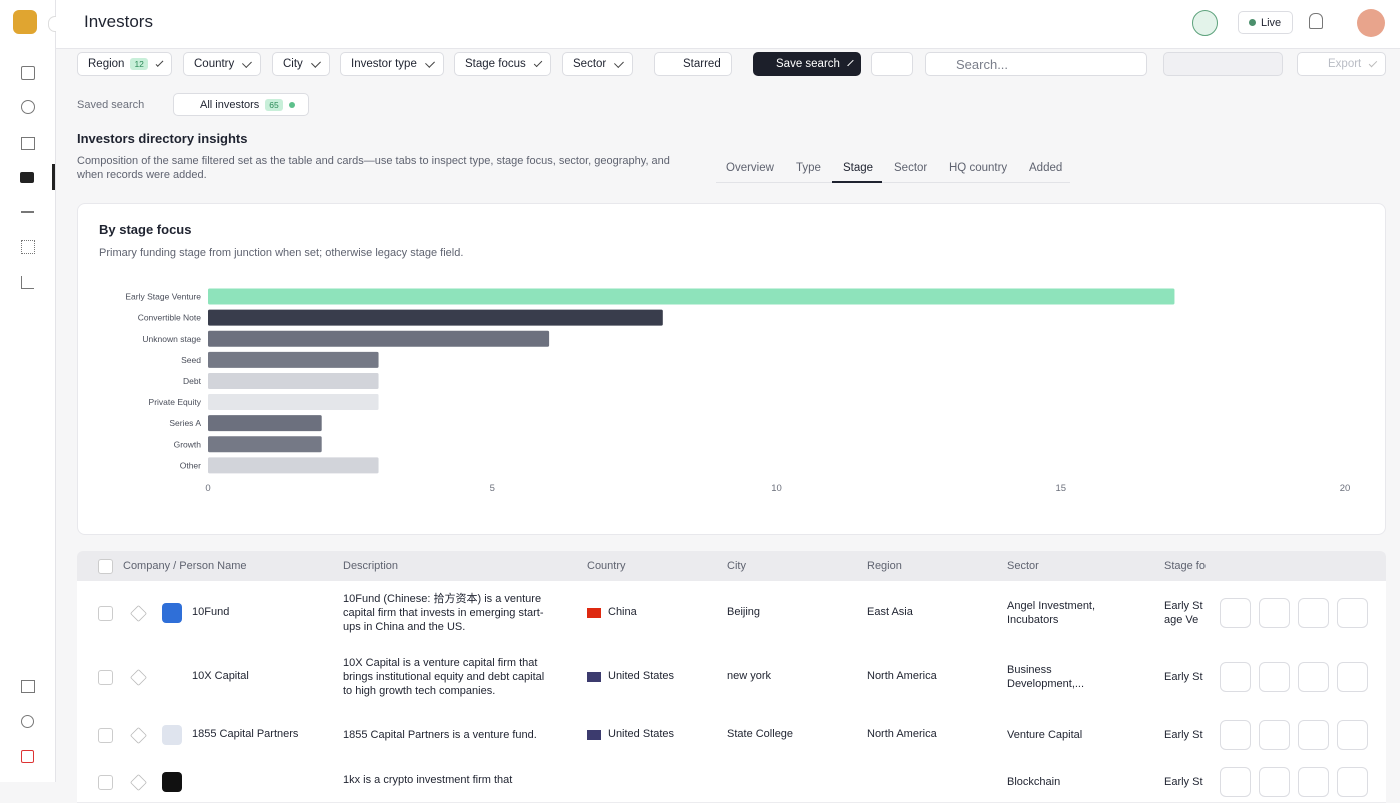 This screenshot has width=1400, height=803. What do you see at coordinates (301, 64) in the screenshot?
I see `city-filter: City` at bounding box center [301, 64].